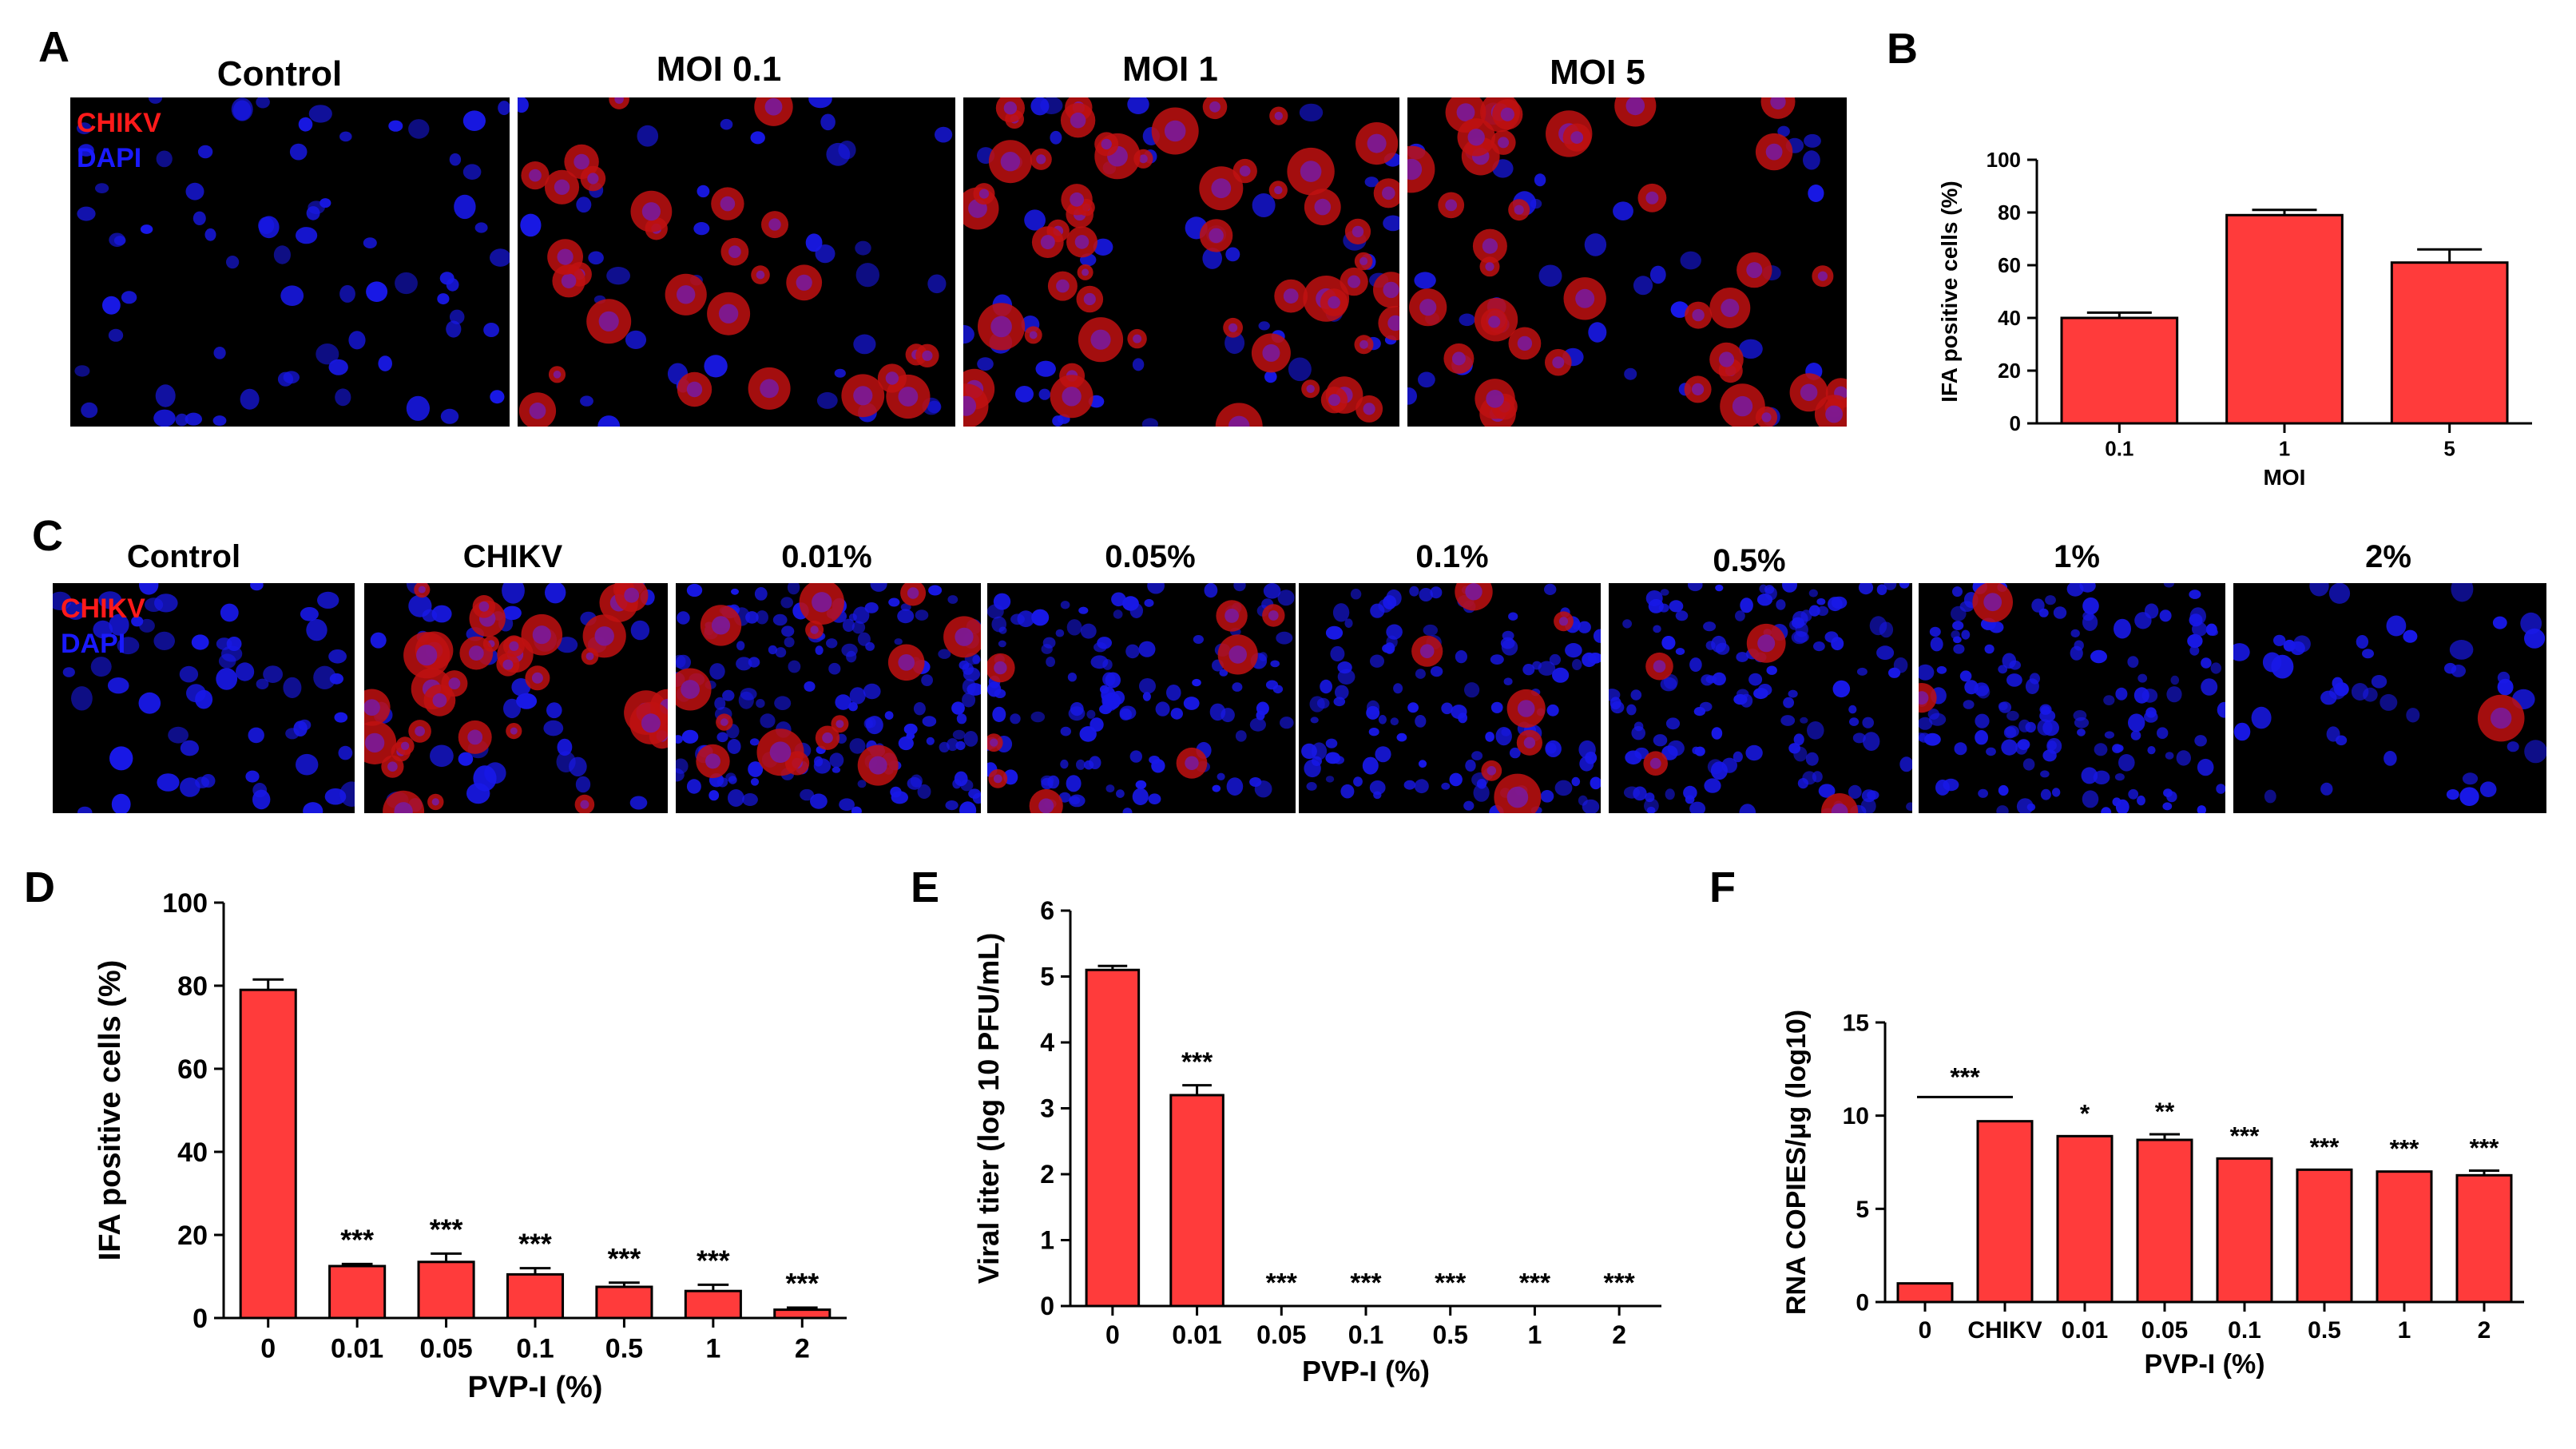 This screenshot has height=1449, width=2576. What do you see at coordinates (925, 887) in the screenshot?
I see `panel-label-e: E` at bounding box center [925, 887].